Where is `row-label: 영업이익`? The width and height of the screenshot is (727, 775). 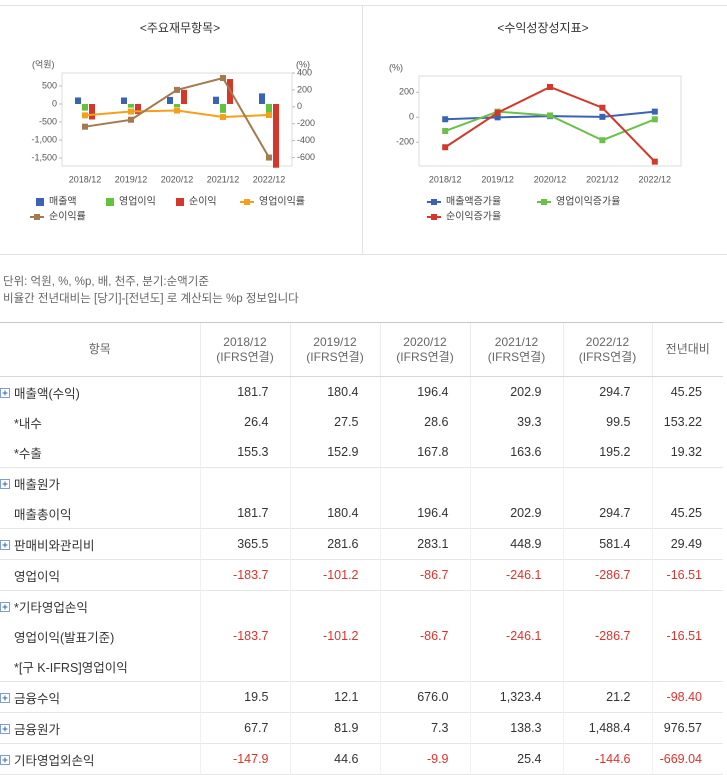
row-label: 영업이익 is located at coordinates (100, 575).